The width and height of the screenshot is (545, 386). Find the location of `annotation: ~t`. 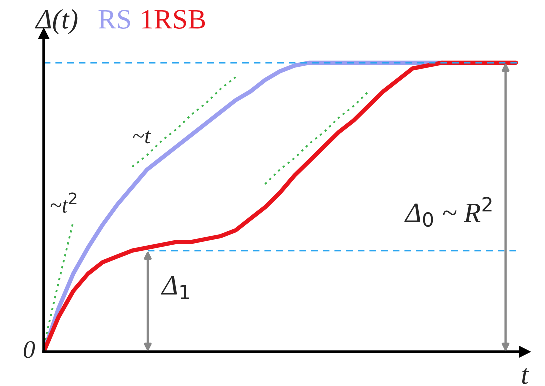

annotation: ~t is located at coordinates (142, 137).